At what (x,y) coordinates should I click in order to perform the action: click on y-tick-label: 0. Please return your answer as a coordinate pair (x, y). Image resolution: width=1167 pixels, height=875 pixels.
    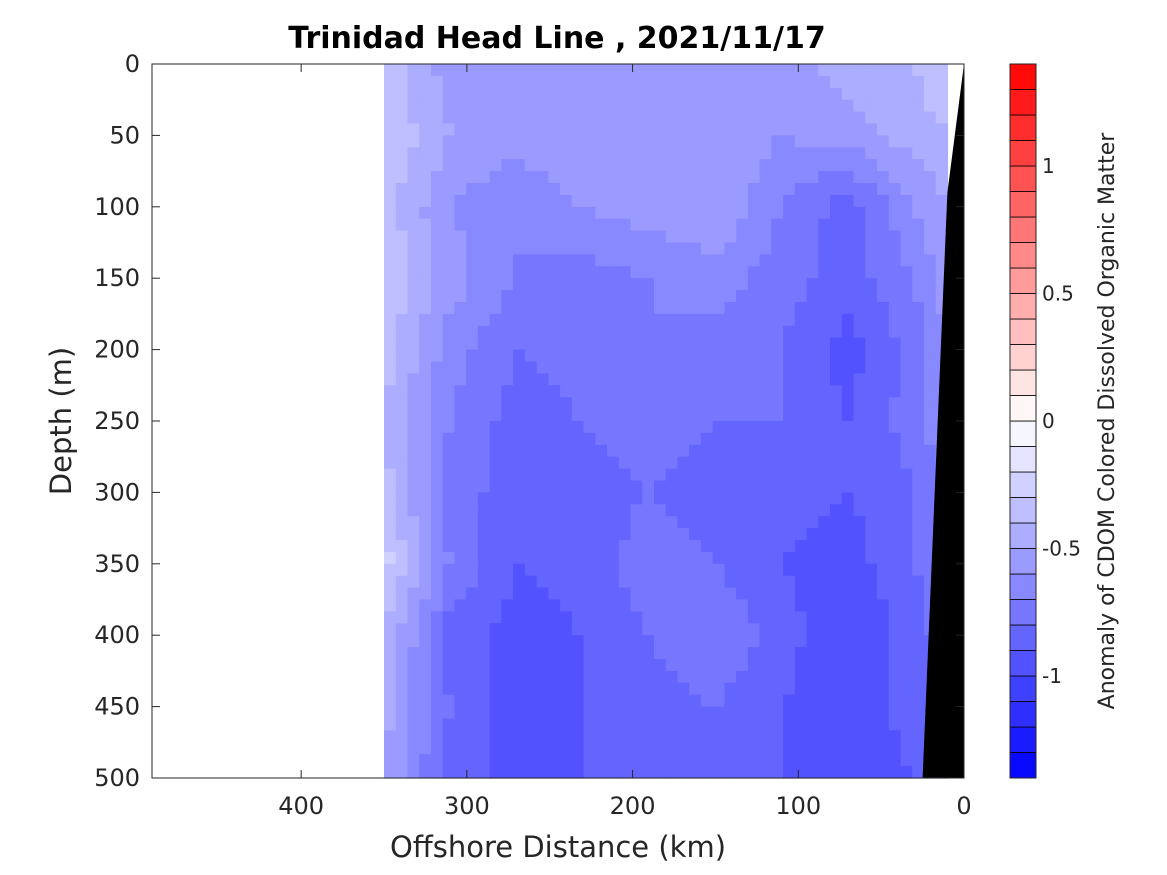
    Looking at the image, I should click on (132, 64).